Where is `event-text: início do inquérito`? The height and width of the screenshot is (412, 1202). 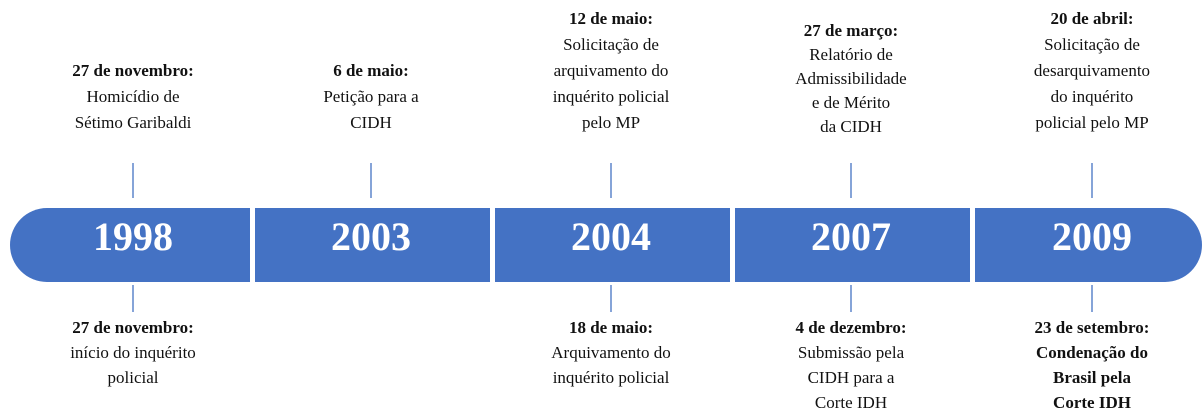 event-text: início do inquérito is located at coordinates (133, 352).